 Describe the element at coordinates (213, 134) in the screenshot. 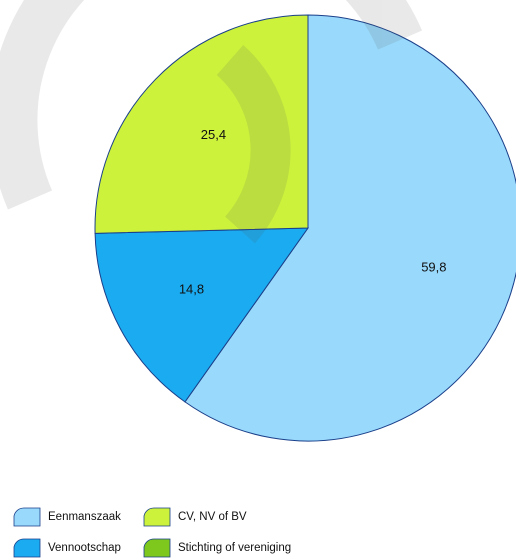

I see `data-label: 25,4` at that location.